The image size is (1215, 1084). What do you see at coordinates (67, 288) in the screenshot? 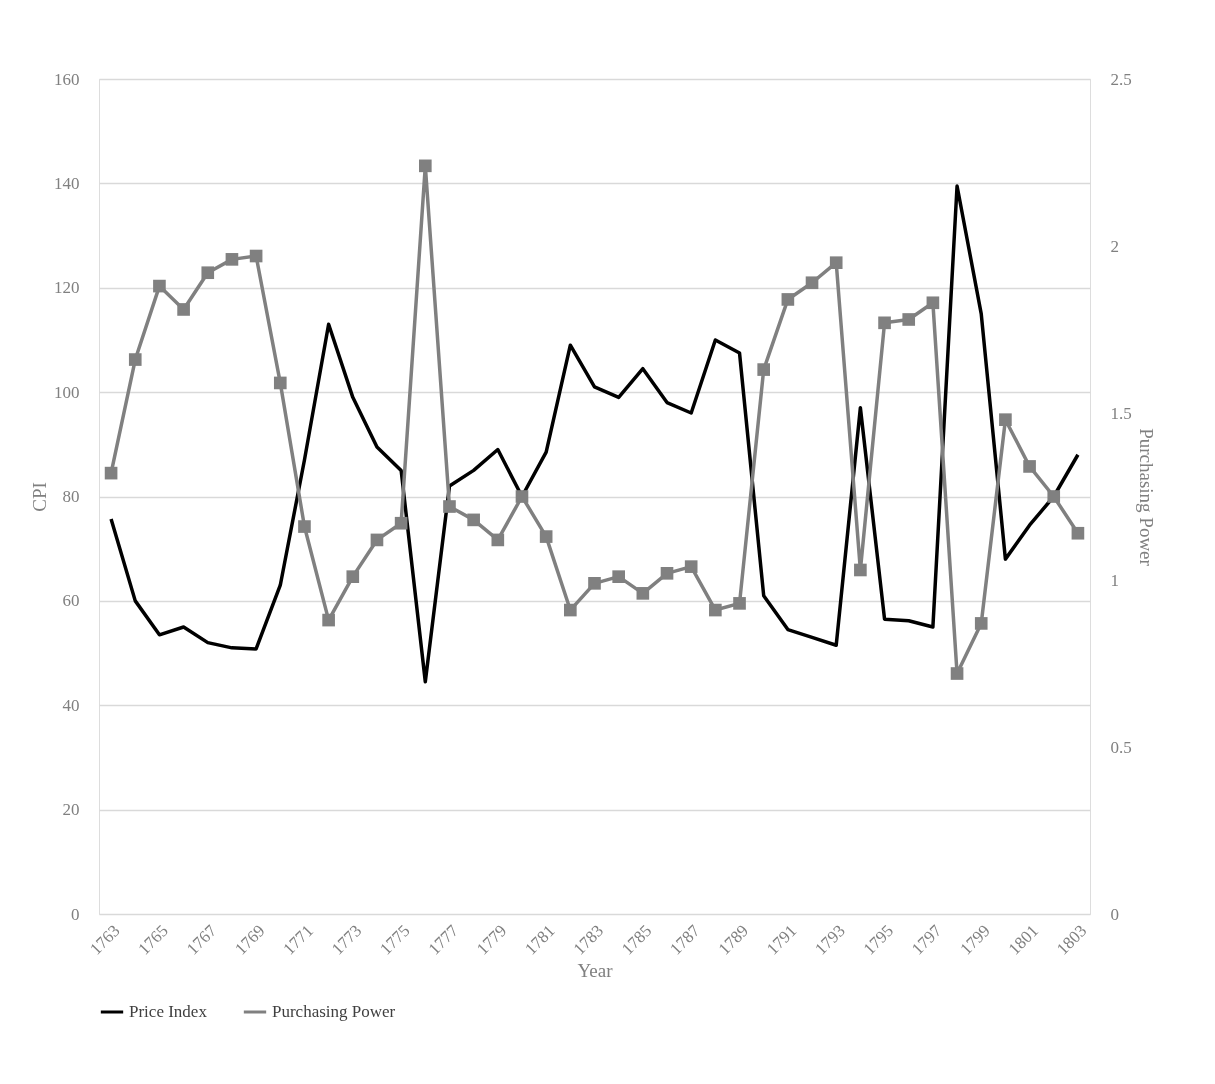
I see `y-tick-label: 120` at bounding box center [67, 288].